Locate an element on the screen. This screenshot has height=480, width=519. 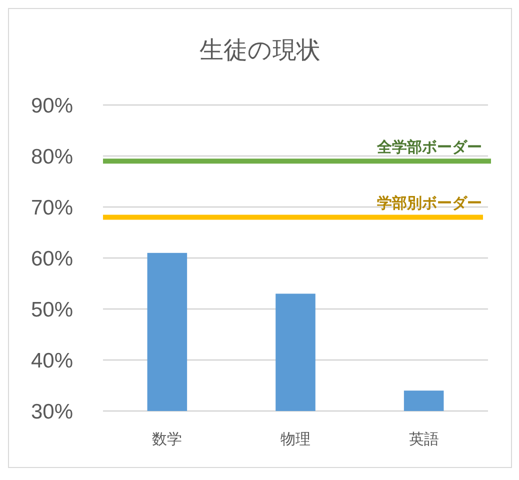
y-tick-label: 70% is located at coordinates (51, 208).